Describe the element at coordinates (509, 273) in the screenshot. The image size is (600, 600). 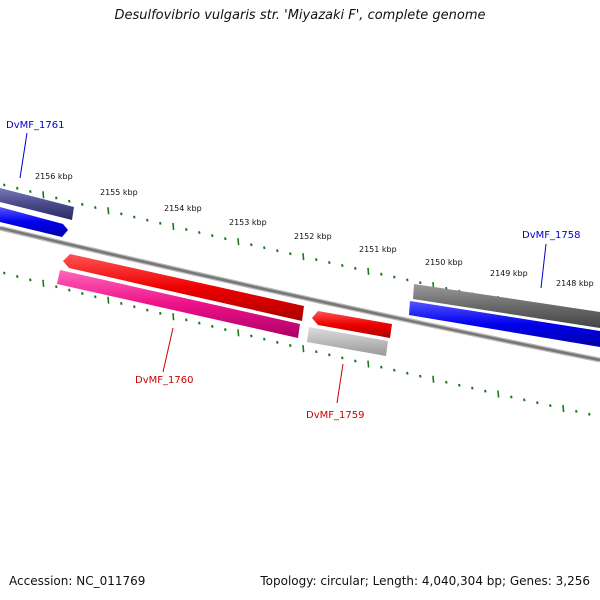
I see `kbp-label: 2149 kbp` at that location.